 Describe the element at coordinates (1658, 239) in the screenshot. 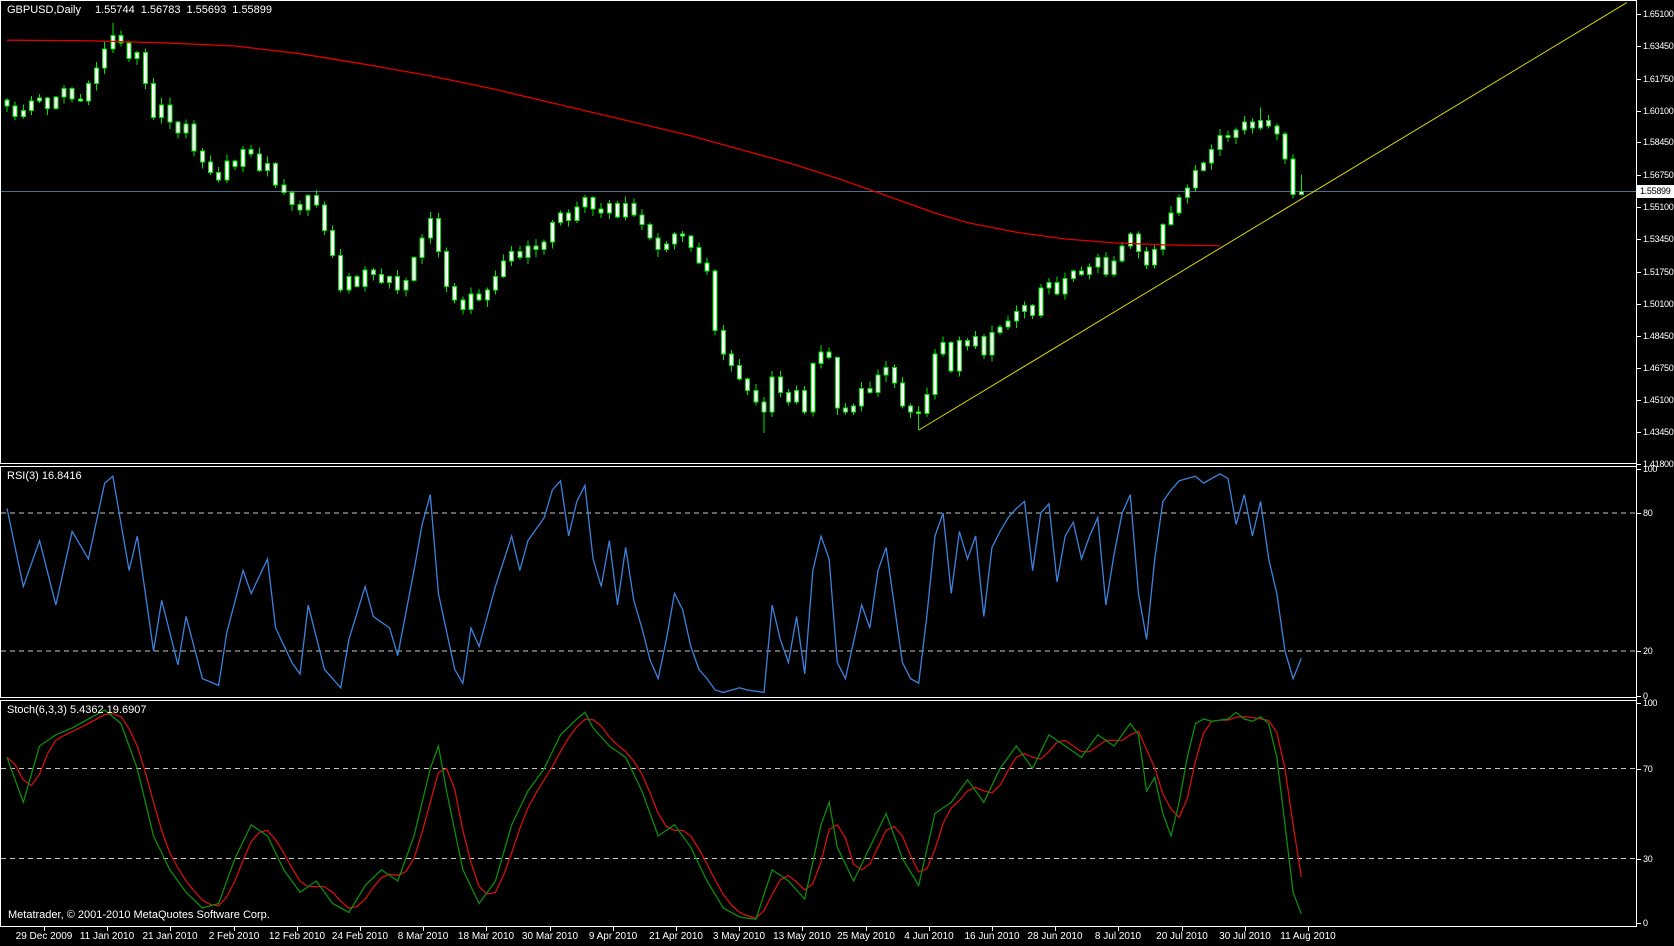

I see `axis-tick-label: 1.53450` at that location.